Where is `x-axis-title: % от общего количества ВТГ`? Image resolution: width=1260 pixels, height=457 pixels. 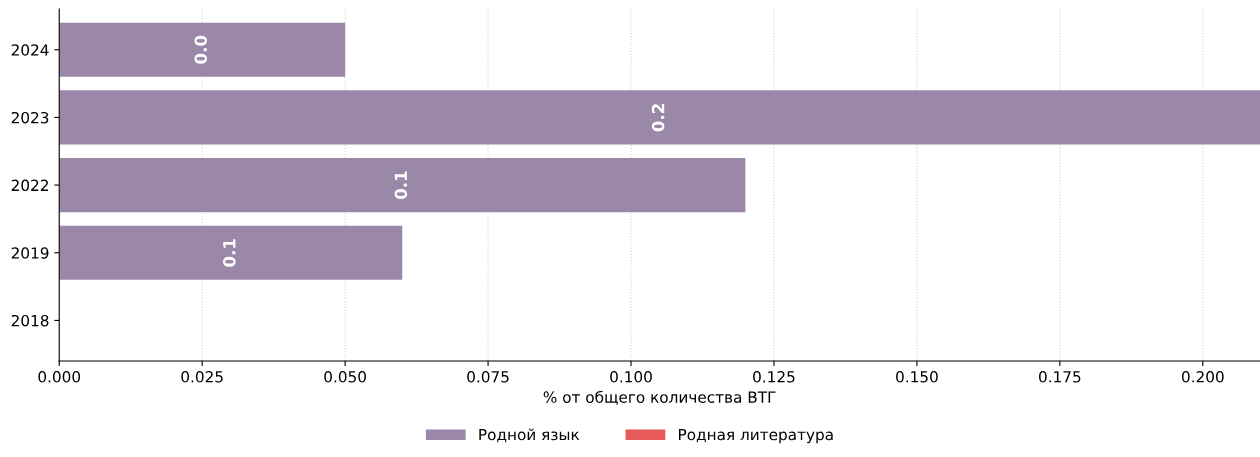 x-axis-title: % от общего количества ВТГ is located at coordinates (659, 397).